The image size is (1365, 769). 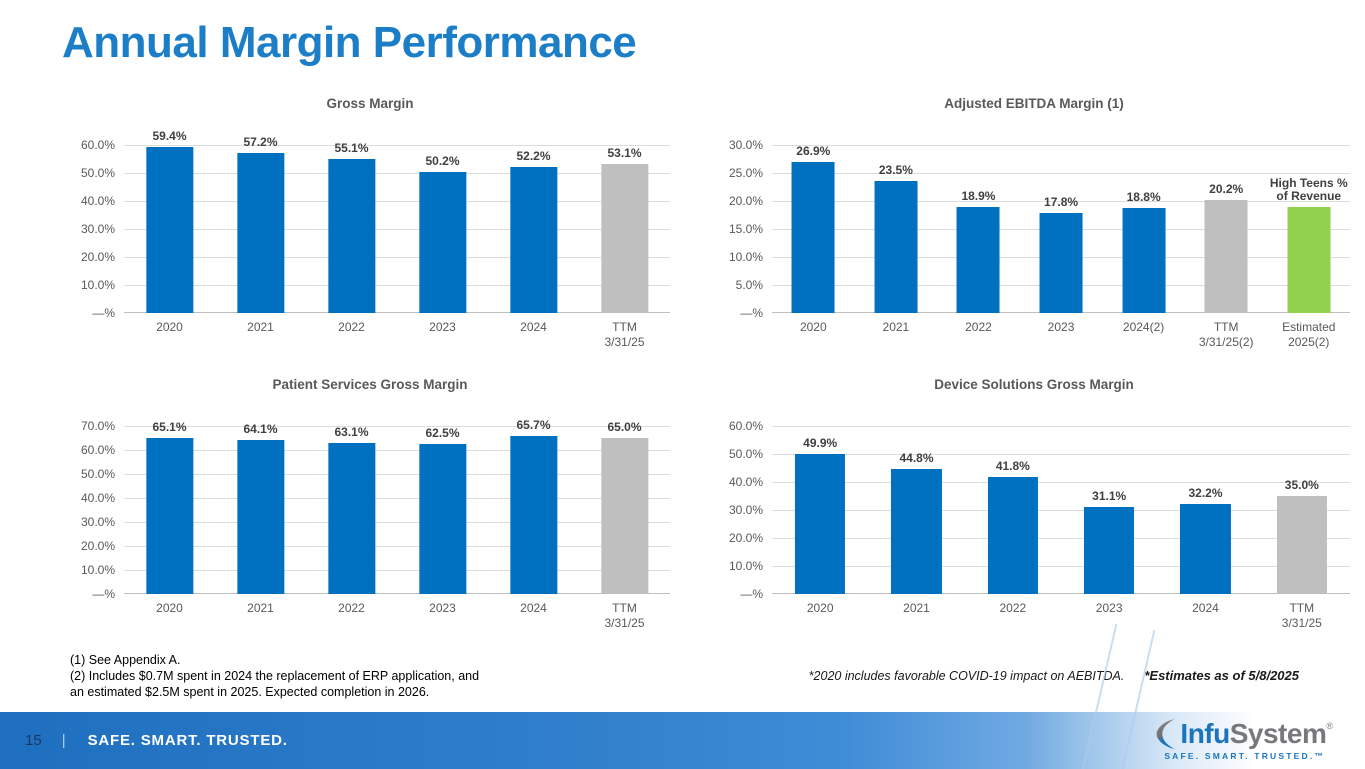 I want to click on footer-bar: 15 | SAFE. SMART. TRUSTED., so click(x=682, y=740).